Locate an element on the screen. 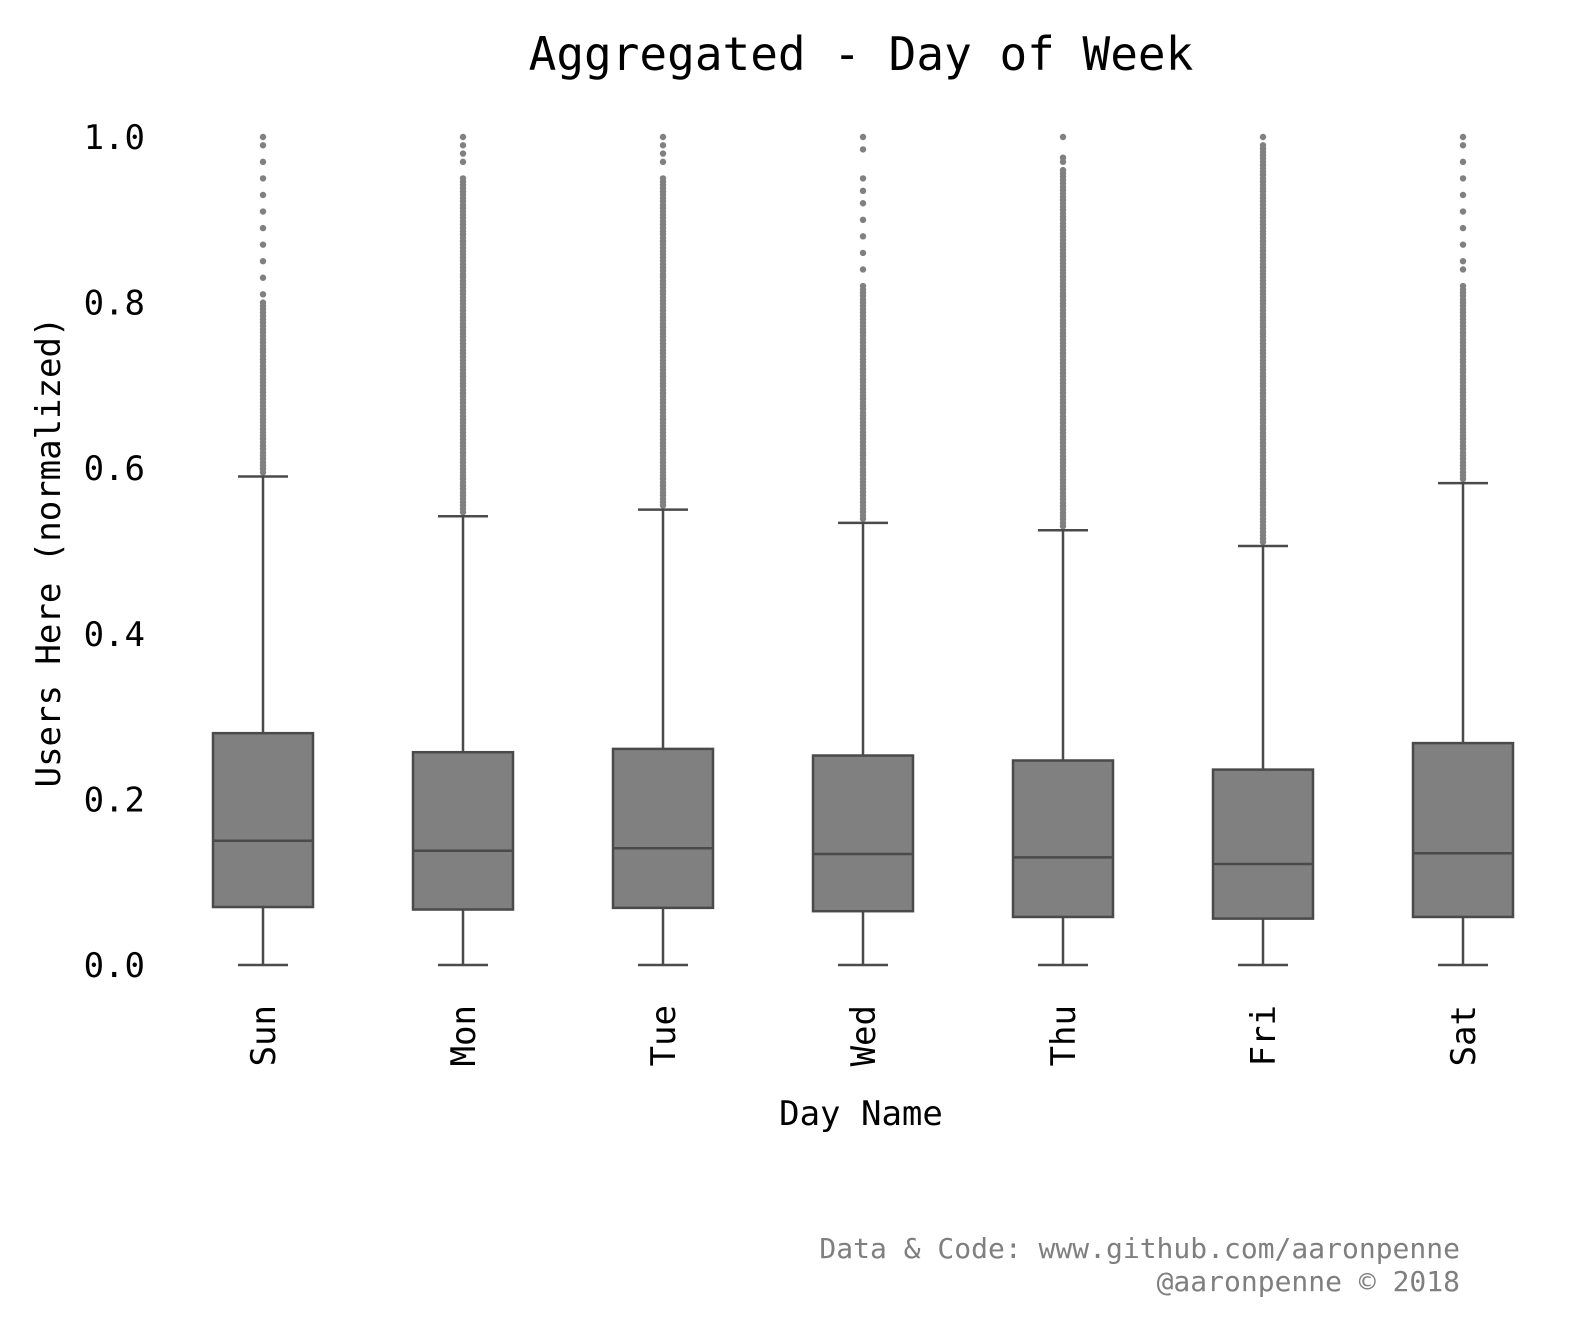  x-axis-ticks: Sun Mon Tue Wed Thu Fri Sat is located at coordinates (864, 1035).